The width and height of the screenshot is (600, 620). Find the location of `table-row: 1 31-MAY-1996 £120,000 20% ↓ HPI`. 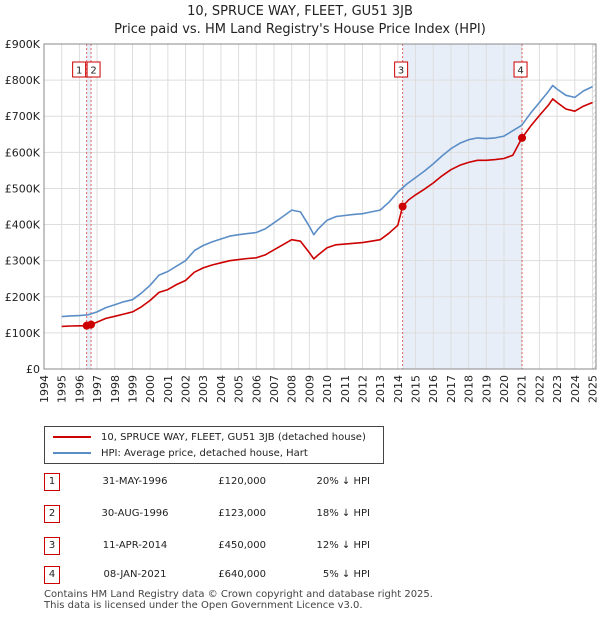

table-row: 1 31-MAY-1996 £120,000 20% ↓ HPI is located at coordinates (300, 483).